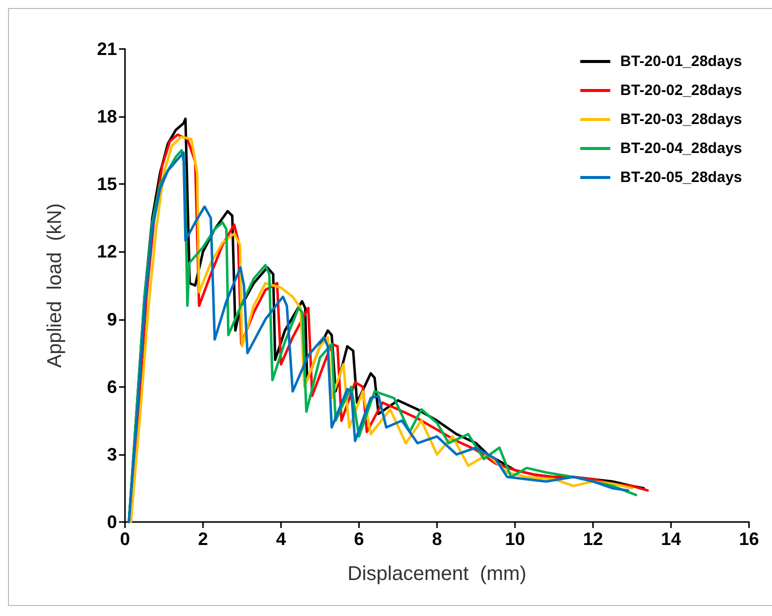  Describe the element at coordinates (111, 386) in the screenshot. I see `y-tick-label: 6` at that location.